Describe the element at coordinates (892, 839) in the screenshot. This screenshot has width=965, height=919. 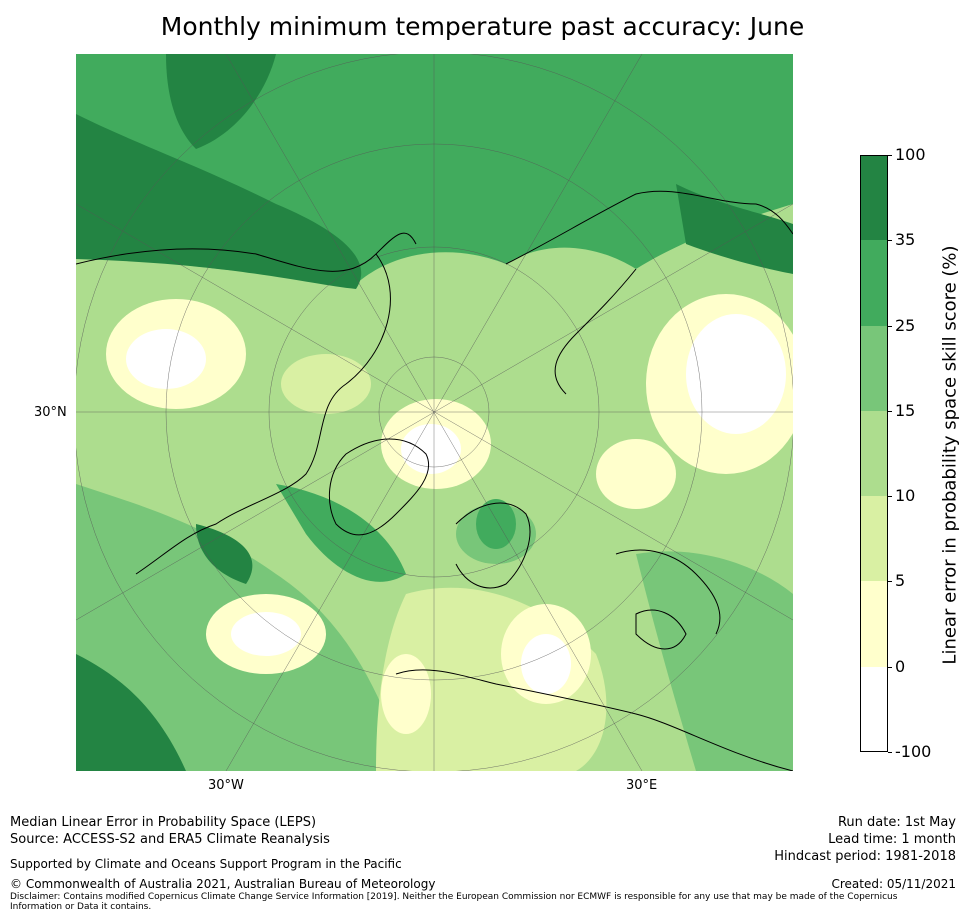
I see `lead-time-text: Lead time: 1 month` at that location.